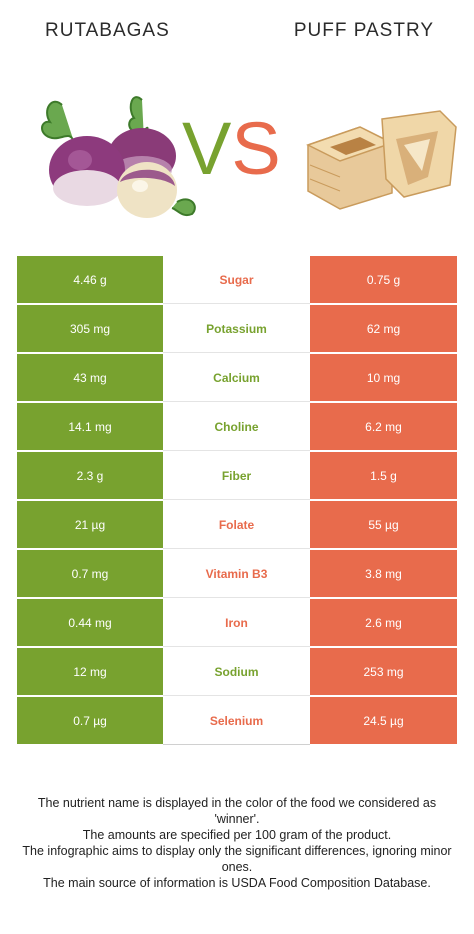 This screenshot has height=934, width=474. I want to click on table-row: 0.44 mg Iron 2.6 mg, so click(237, 623).